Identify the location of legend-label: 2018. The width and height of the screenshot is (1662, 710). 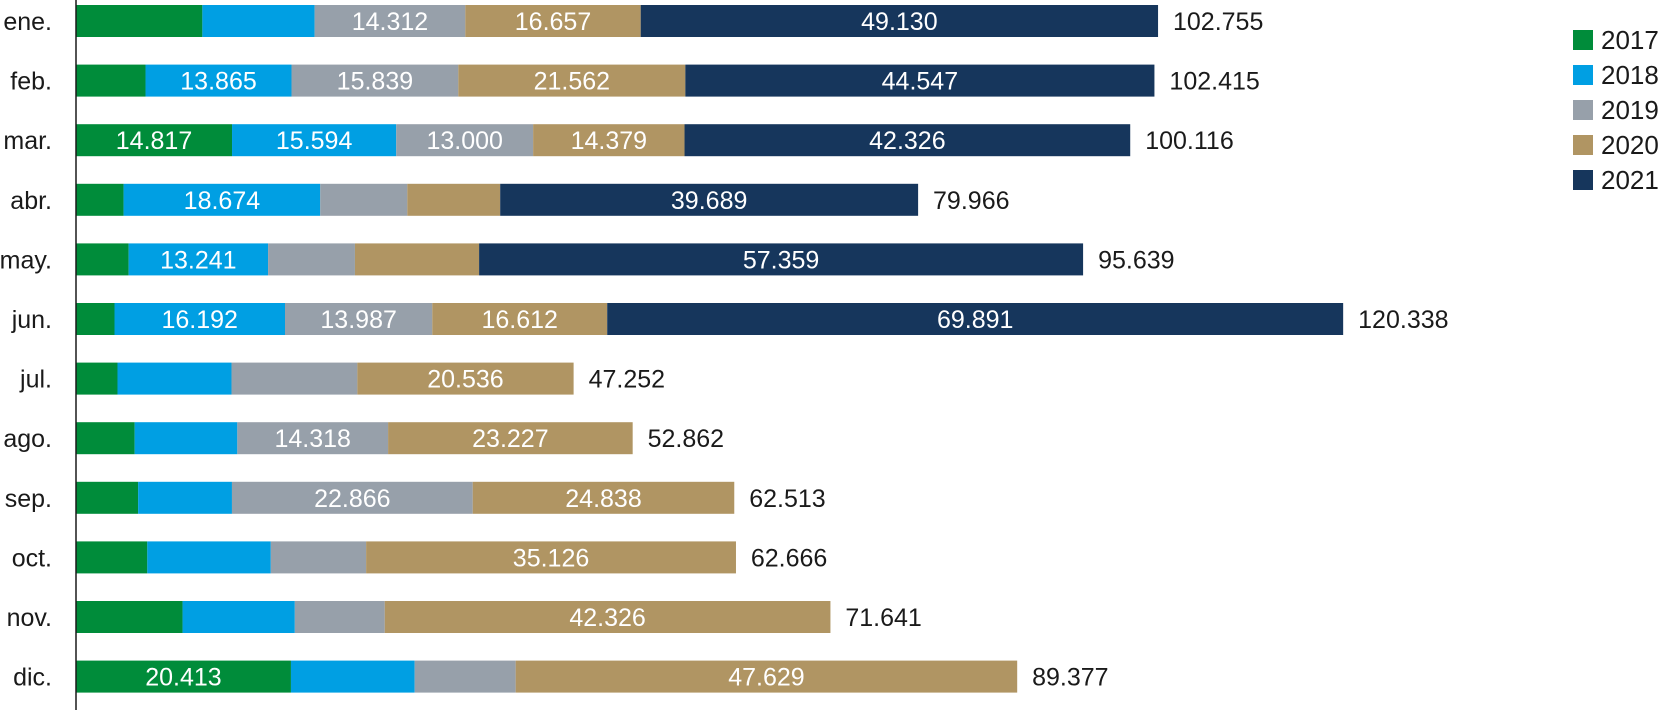
(1630, 75).